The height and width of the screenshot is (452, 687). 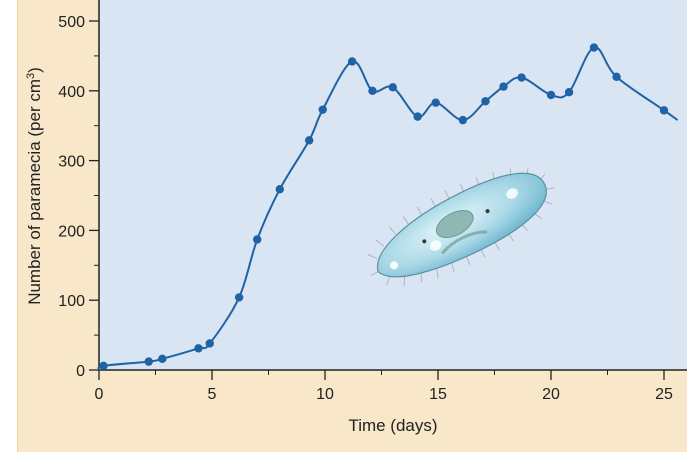 What do you see at coordinates (71, 22) in the screenshot?
I see `y-tick-label: 500` at bounding box center [71, 22].